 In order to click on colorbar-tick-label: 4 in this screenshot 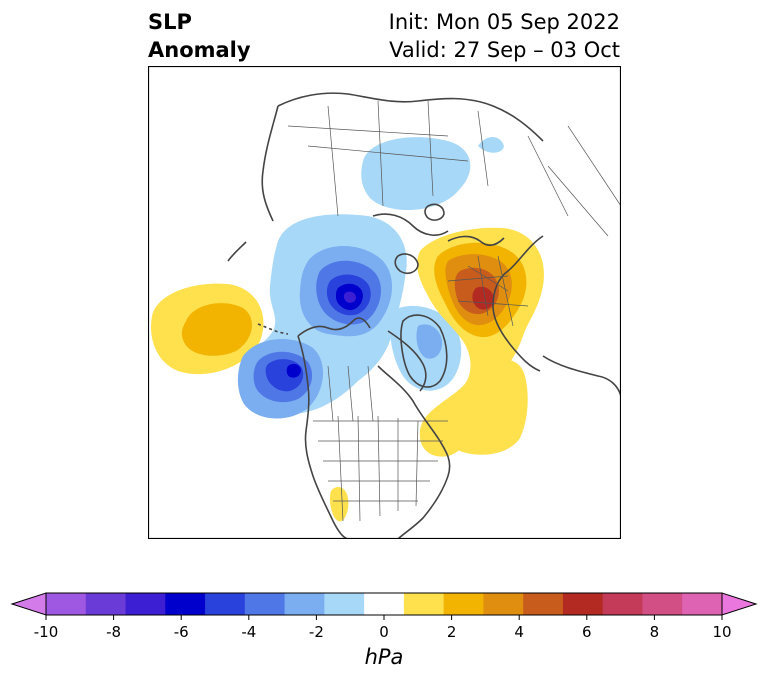, I will do `click(519, 632)`.